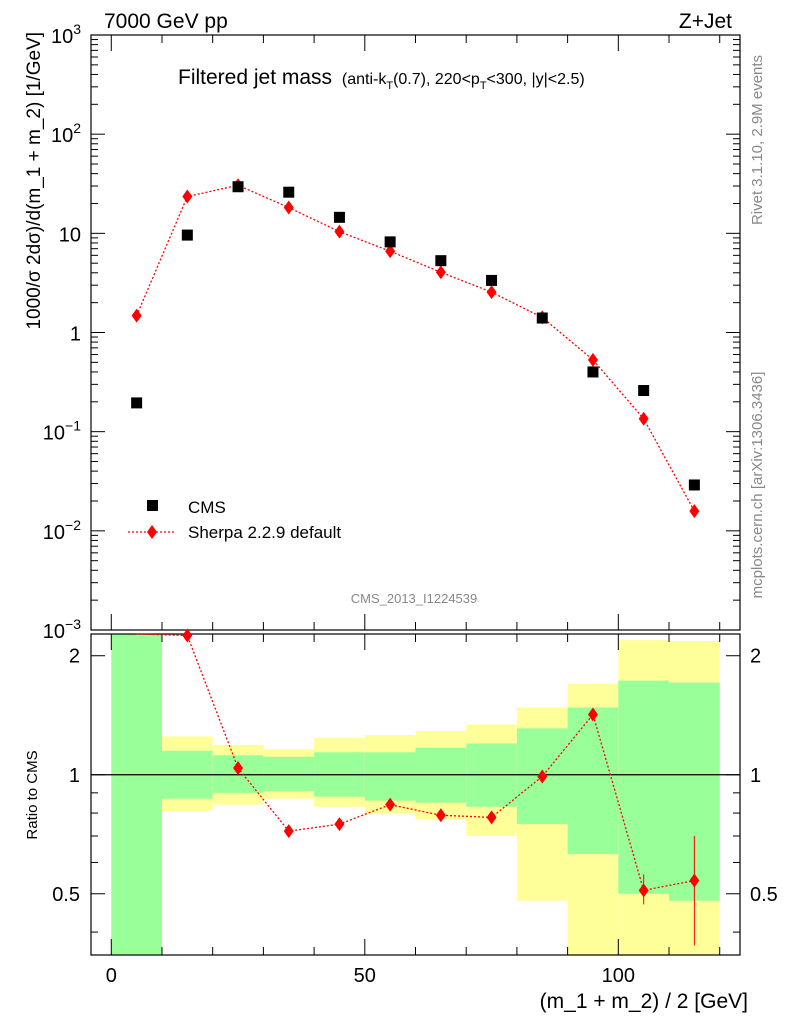  I want to click on mcplots-label: mcplots.cern.ch [arXiv:1306.3436], so click(757, 485).